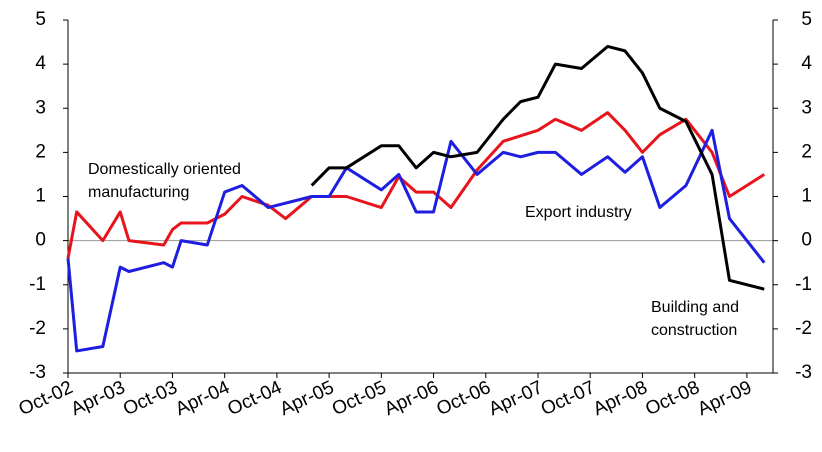  What do you see at coordinates (516, 398) in the screenshot?
I see `x-tick-label: Apr-07` at bounding box center [516, 398].